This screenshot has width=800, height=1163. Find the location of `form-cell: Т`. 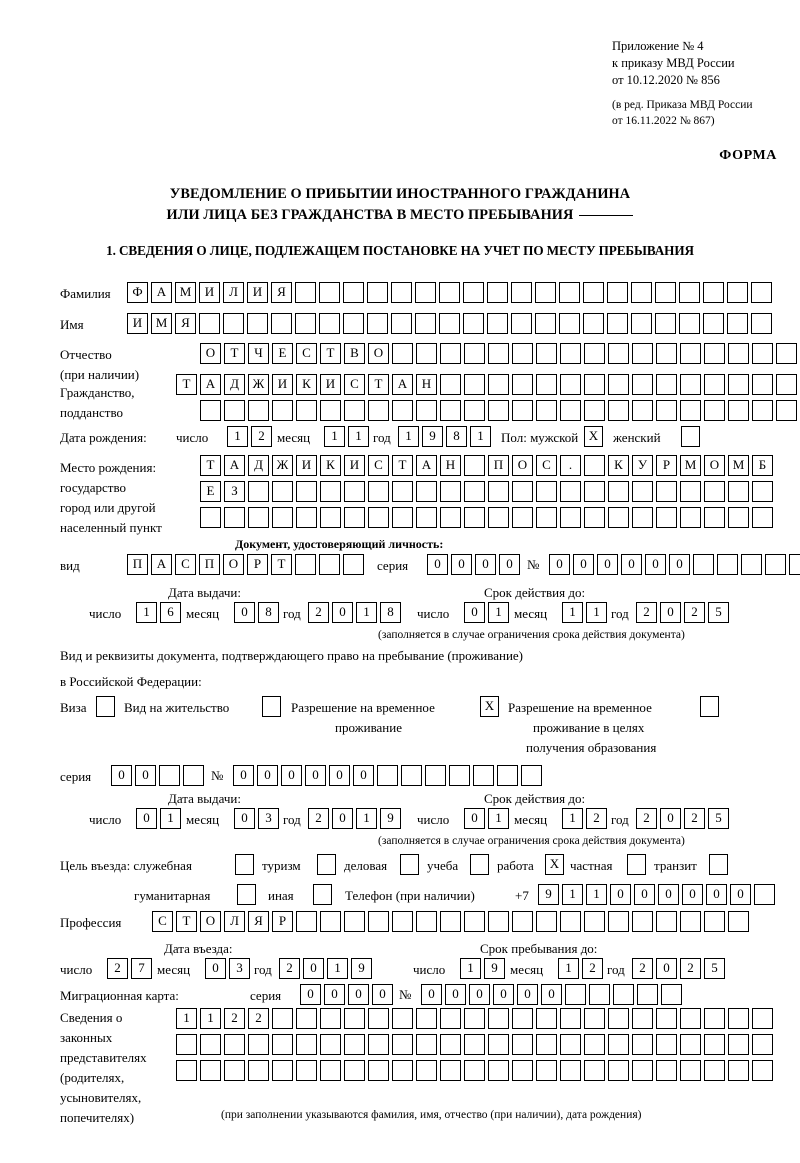

form-cell: Т is located at coordinates (234, 353).